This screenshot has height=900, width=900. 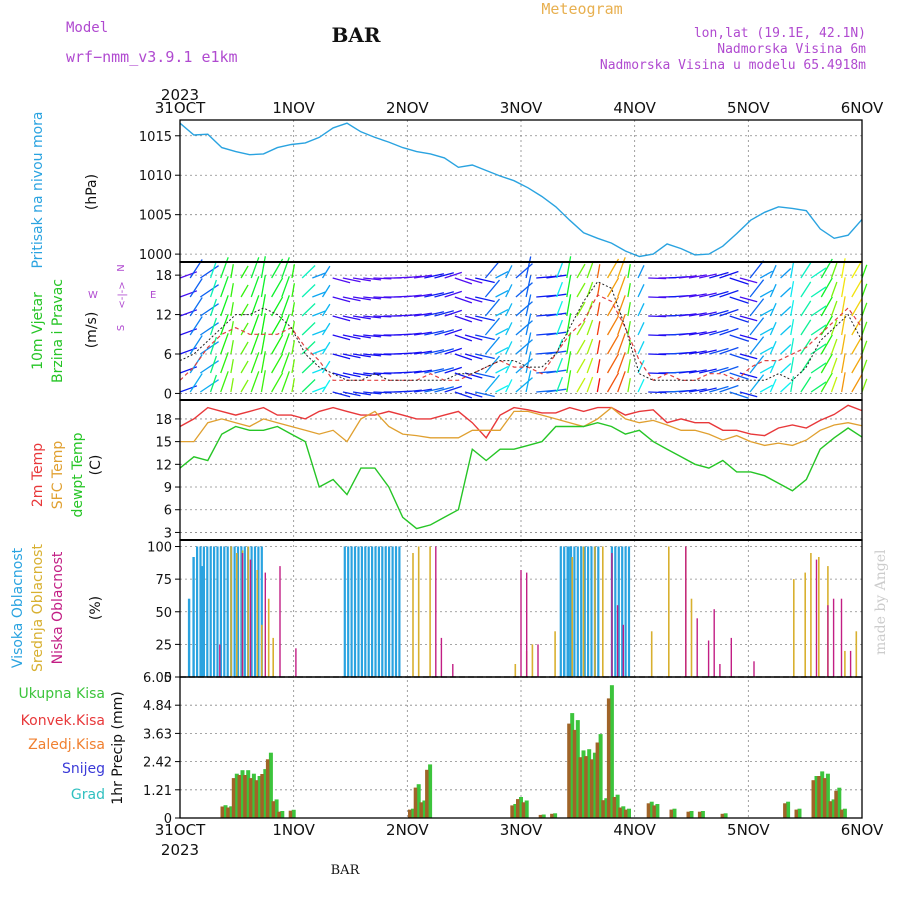 I want to click on model-name: wrf−nmm_v3.9.1 e1km, so click(x=152, y=57).